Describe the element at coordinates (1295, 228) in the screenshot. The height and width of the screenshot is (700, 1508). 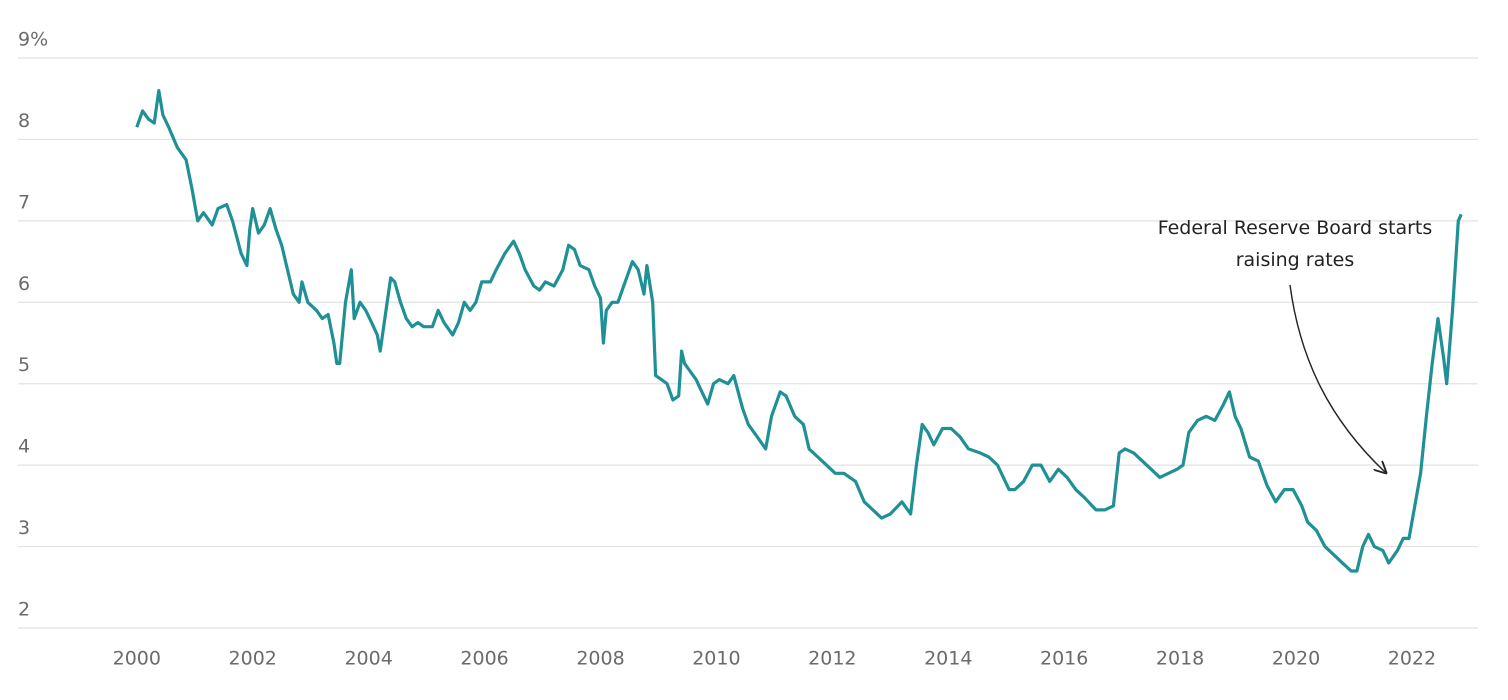
I see `annotation-line: Federal Reserve Board starts` at that location.